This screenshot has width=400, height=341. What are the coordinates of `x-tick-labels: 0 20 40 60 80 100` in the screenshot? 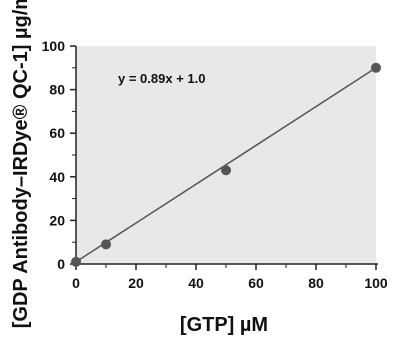 It's located at (230, 283).